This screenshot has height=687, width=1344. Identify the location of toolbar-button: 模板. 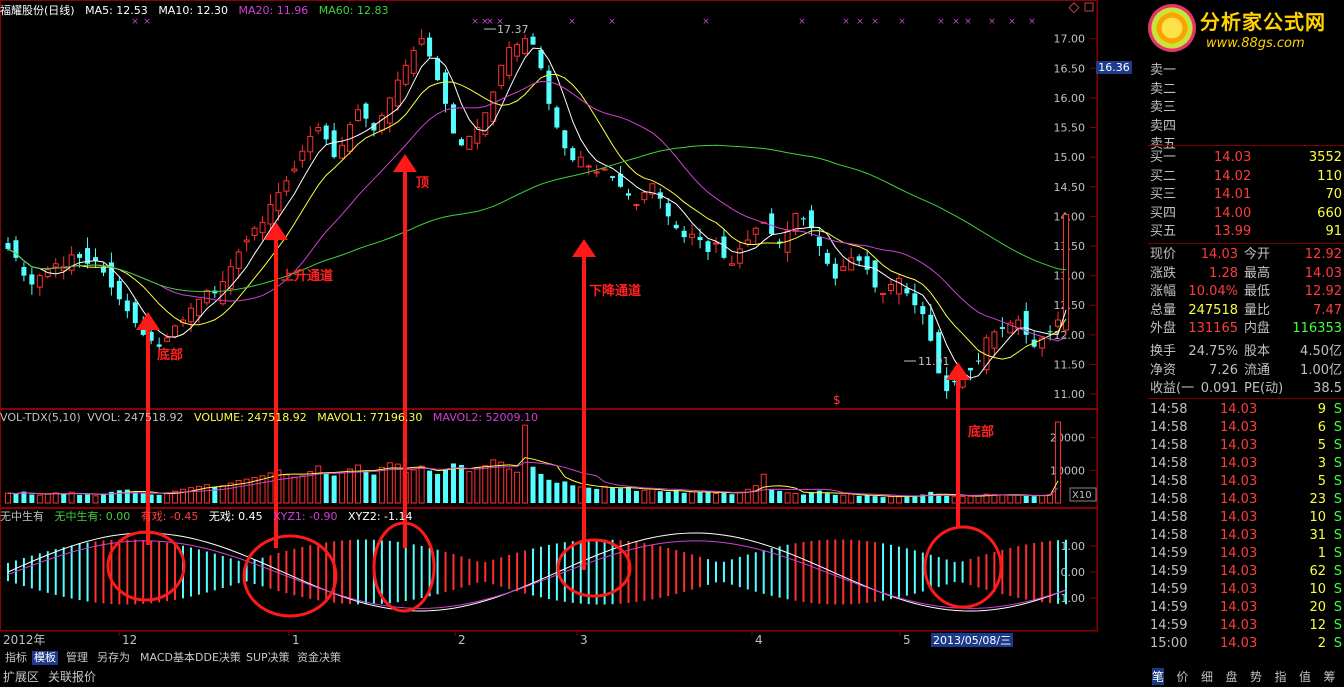
(45, 658).